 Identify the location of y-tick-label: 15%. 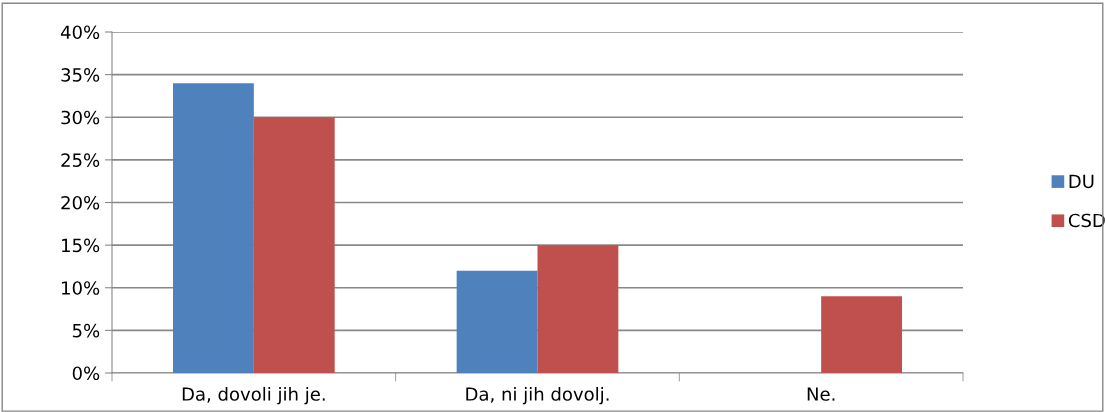
(81, 245).